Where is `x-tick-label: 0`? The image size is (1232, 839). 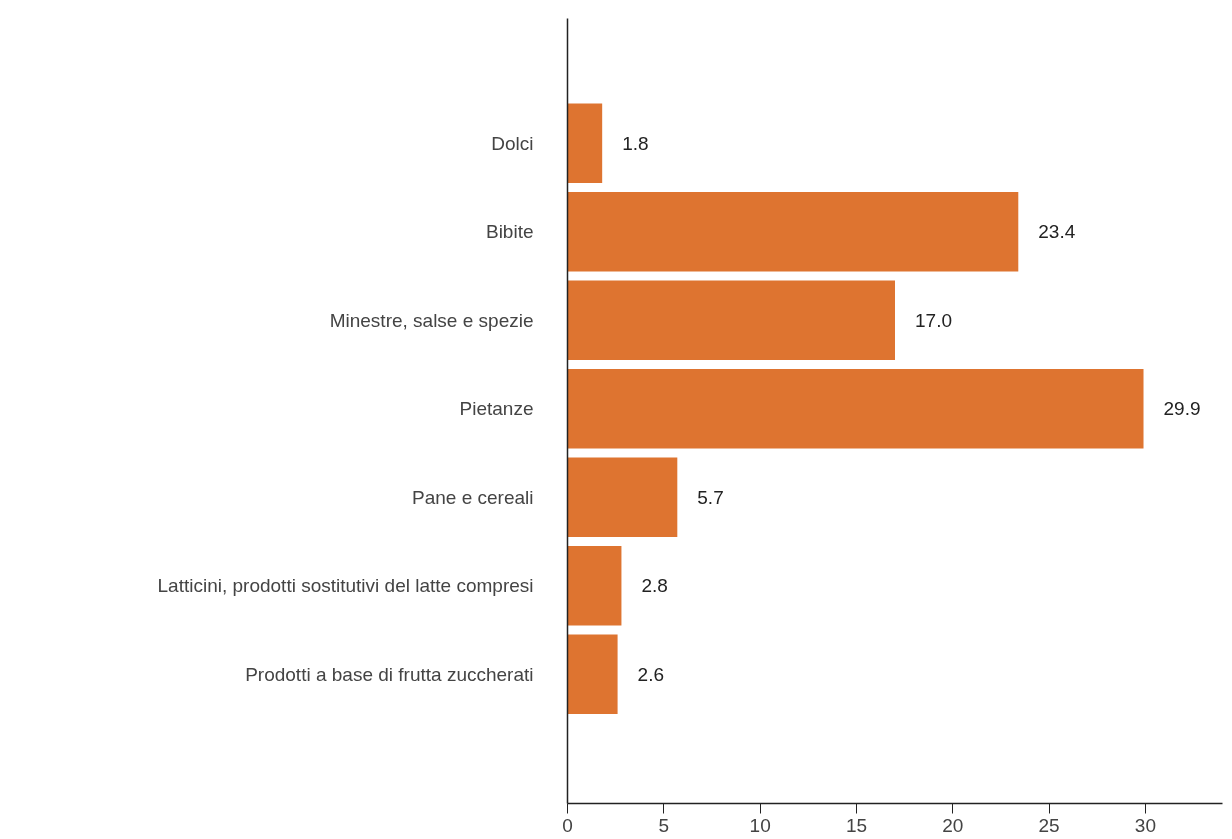 x-tick-label: 0 is located at coordinates (567, 825).